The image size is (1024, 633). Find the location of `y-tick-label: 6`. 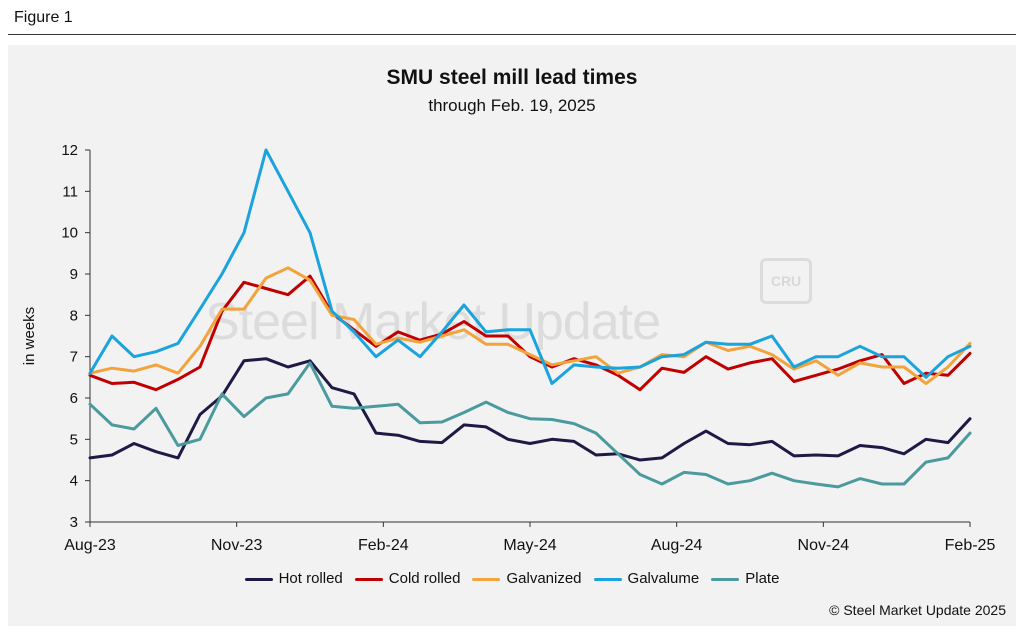

y-tick-label: 6 is located at coordinates (74, 398).